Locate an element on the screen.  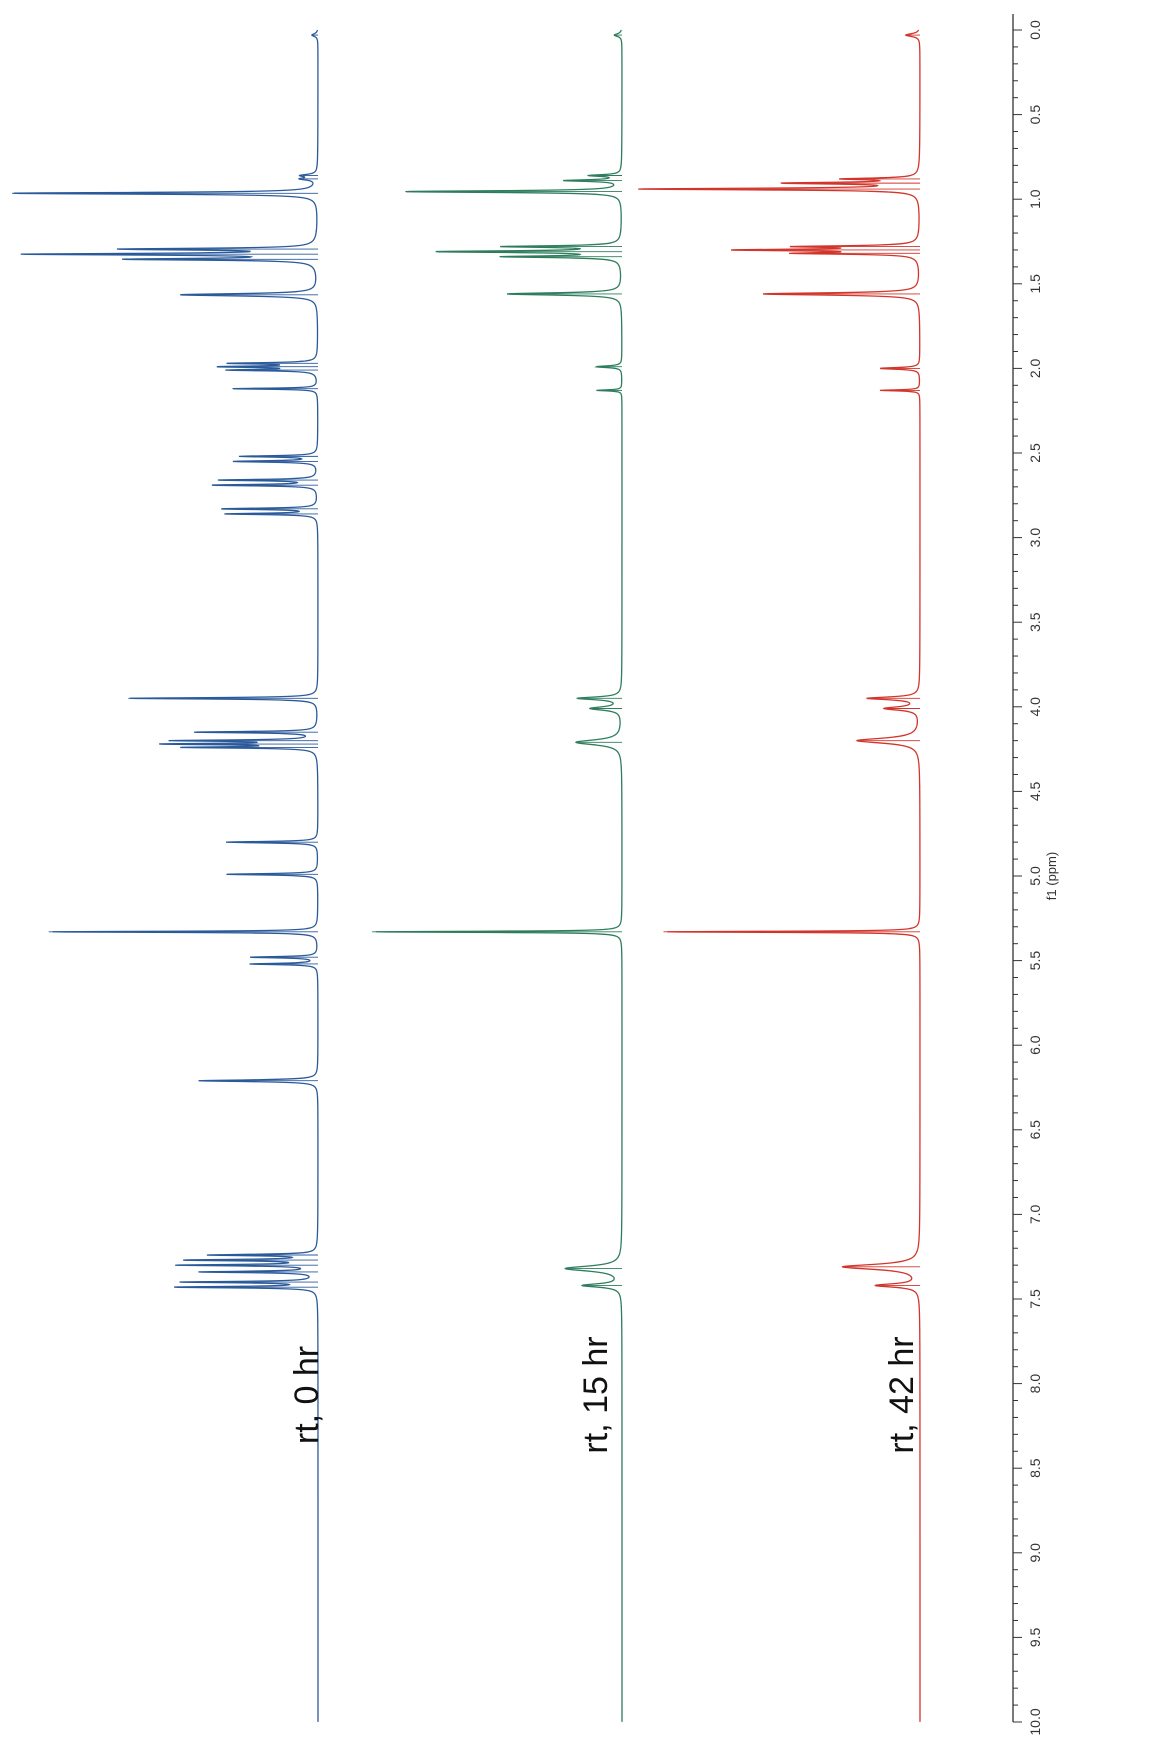
tick-label-14: 6.5 is located at coordinates (1035, 1130).